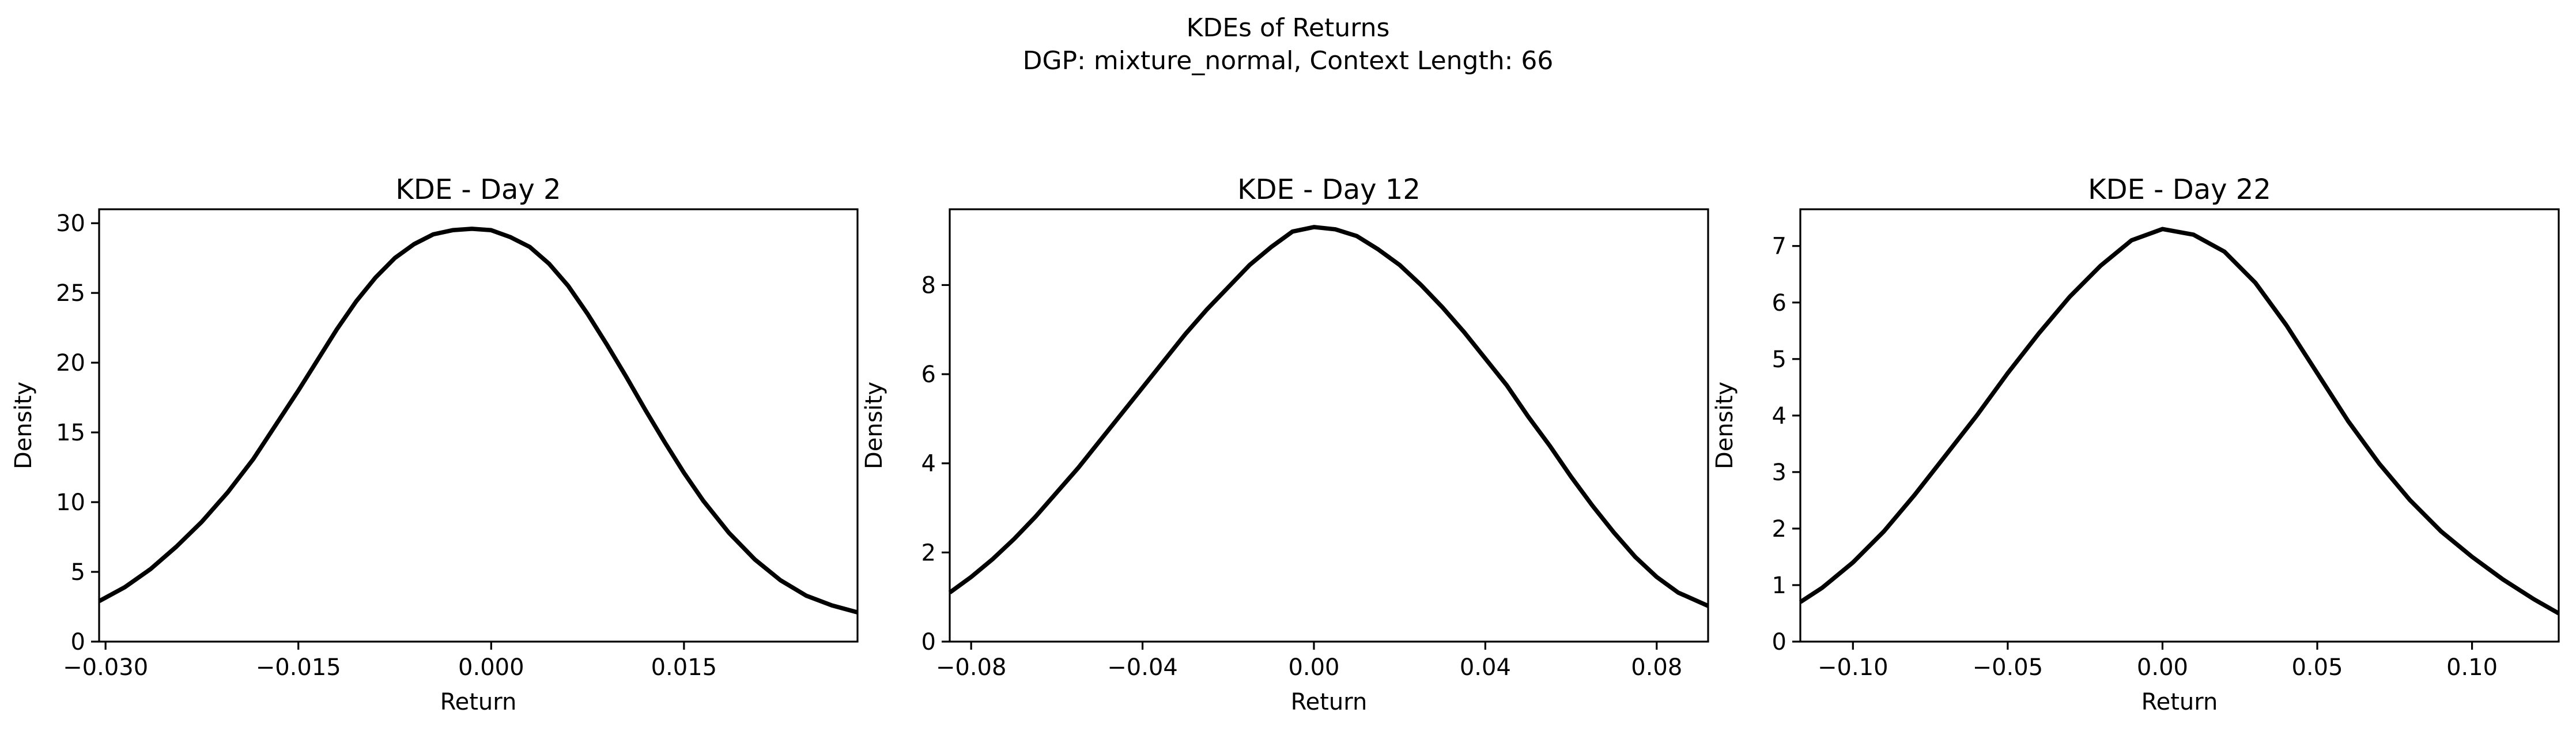 This screenshot has height=735, width=2576. I want to click on subplot-title: KDE - Day 2, so click(478, 190).